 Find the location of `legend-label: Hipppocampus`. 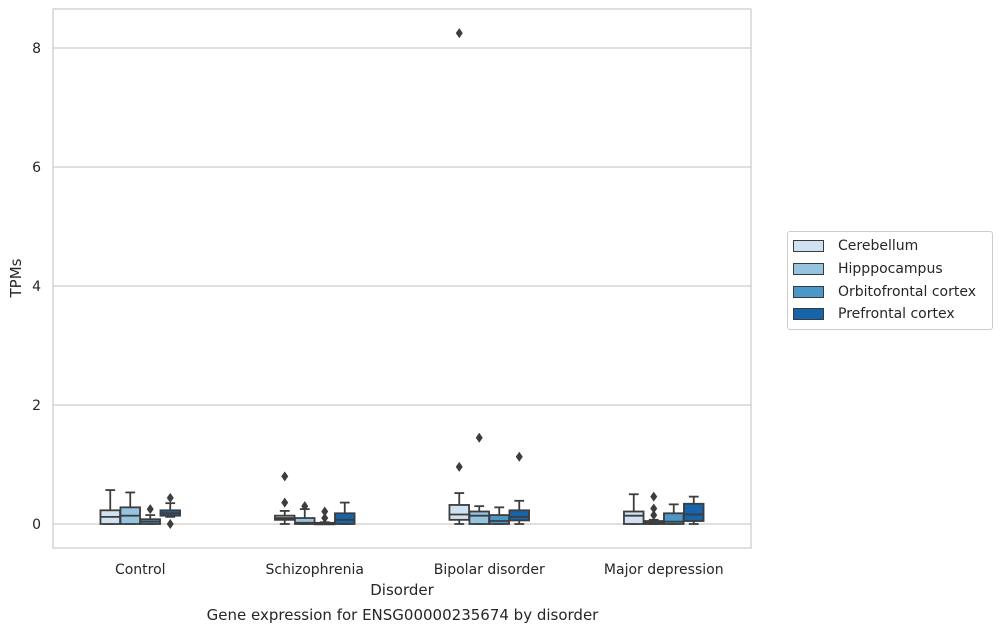

legend-label: Hipppocampus is located at coordinates (890, 269).